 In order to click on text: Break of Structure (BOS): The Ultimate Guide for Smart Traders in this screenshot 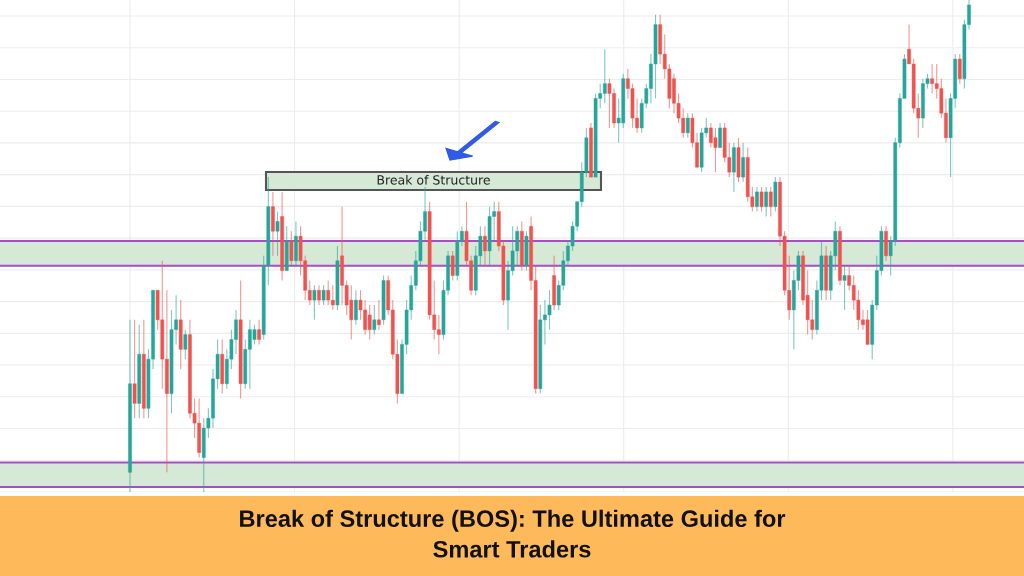, I will do `click(513, 533)`.